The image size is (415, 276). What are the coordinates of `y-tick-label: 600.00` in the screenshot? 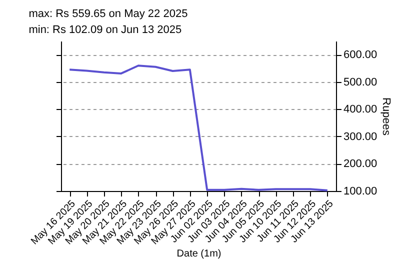 It's located at (361, 55).